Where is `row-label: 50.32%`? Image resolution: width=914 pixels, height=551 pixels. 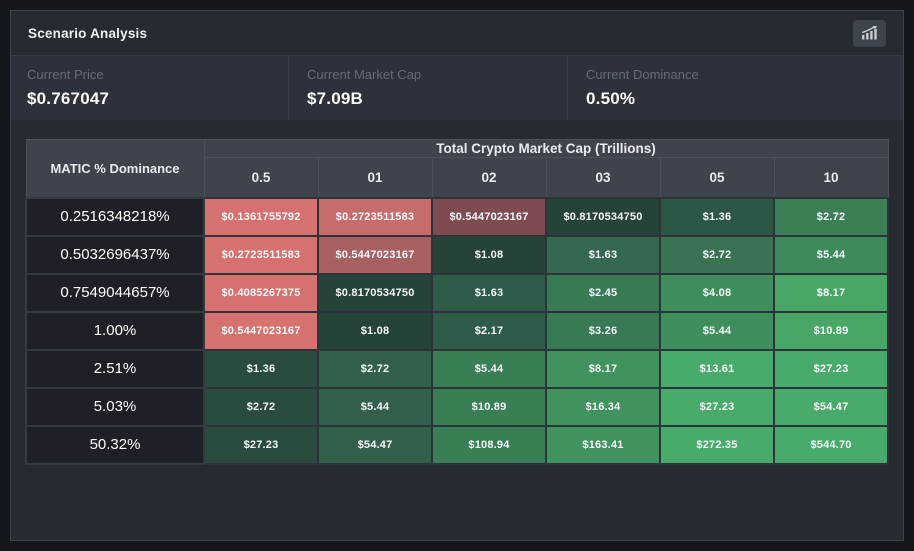 row-label: 50.32% is located at coordinates (115, 444).